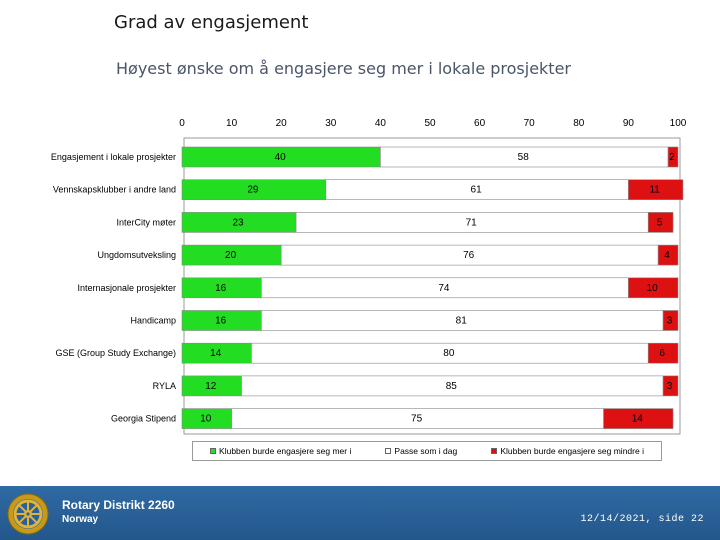 This screenshot has height=540, width=720. I want to click on x-tick-label: 0, so click(182, 123).